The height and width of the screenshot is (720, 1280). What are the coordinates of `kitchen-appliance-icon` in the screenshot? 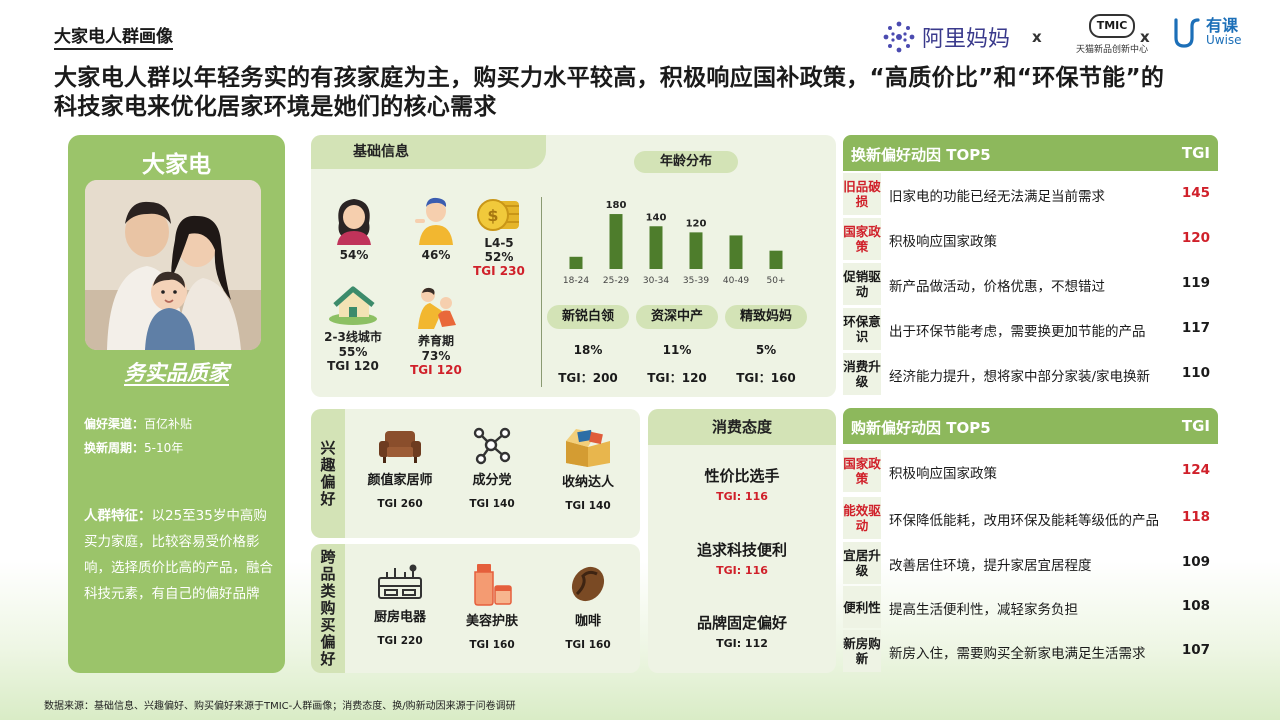 It's located at (400, 581).